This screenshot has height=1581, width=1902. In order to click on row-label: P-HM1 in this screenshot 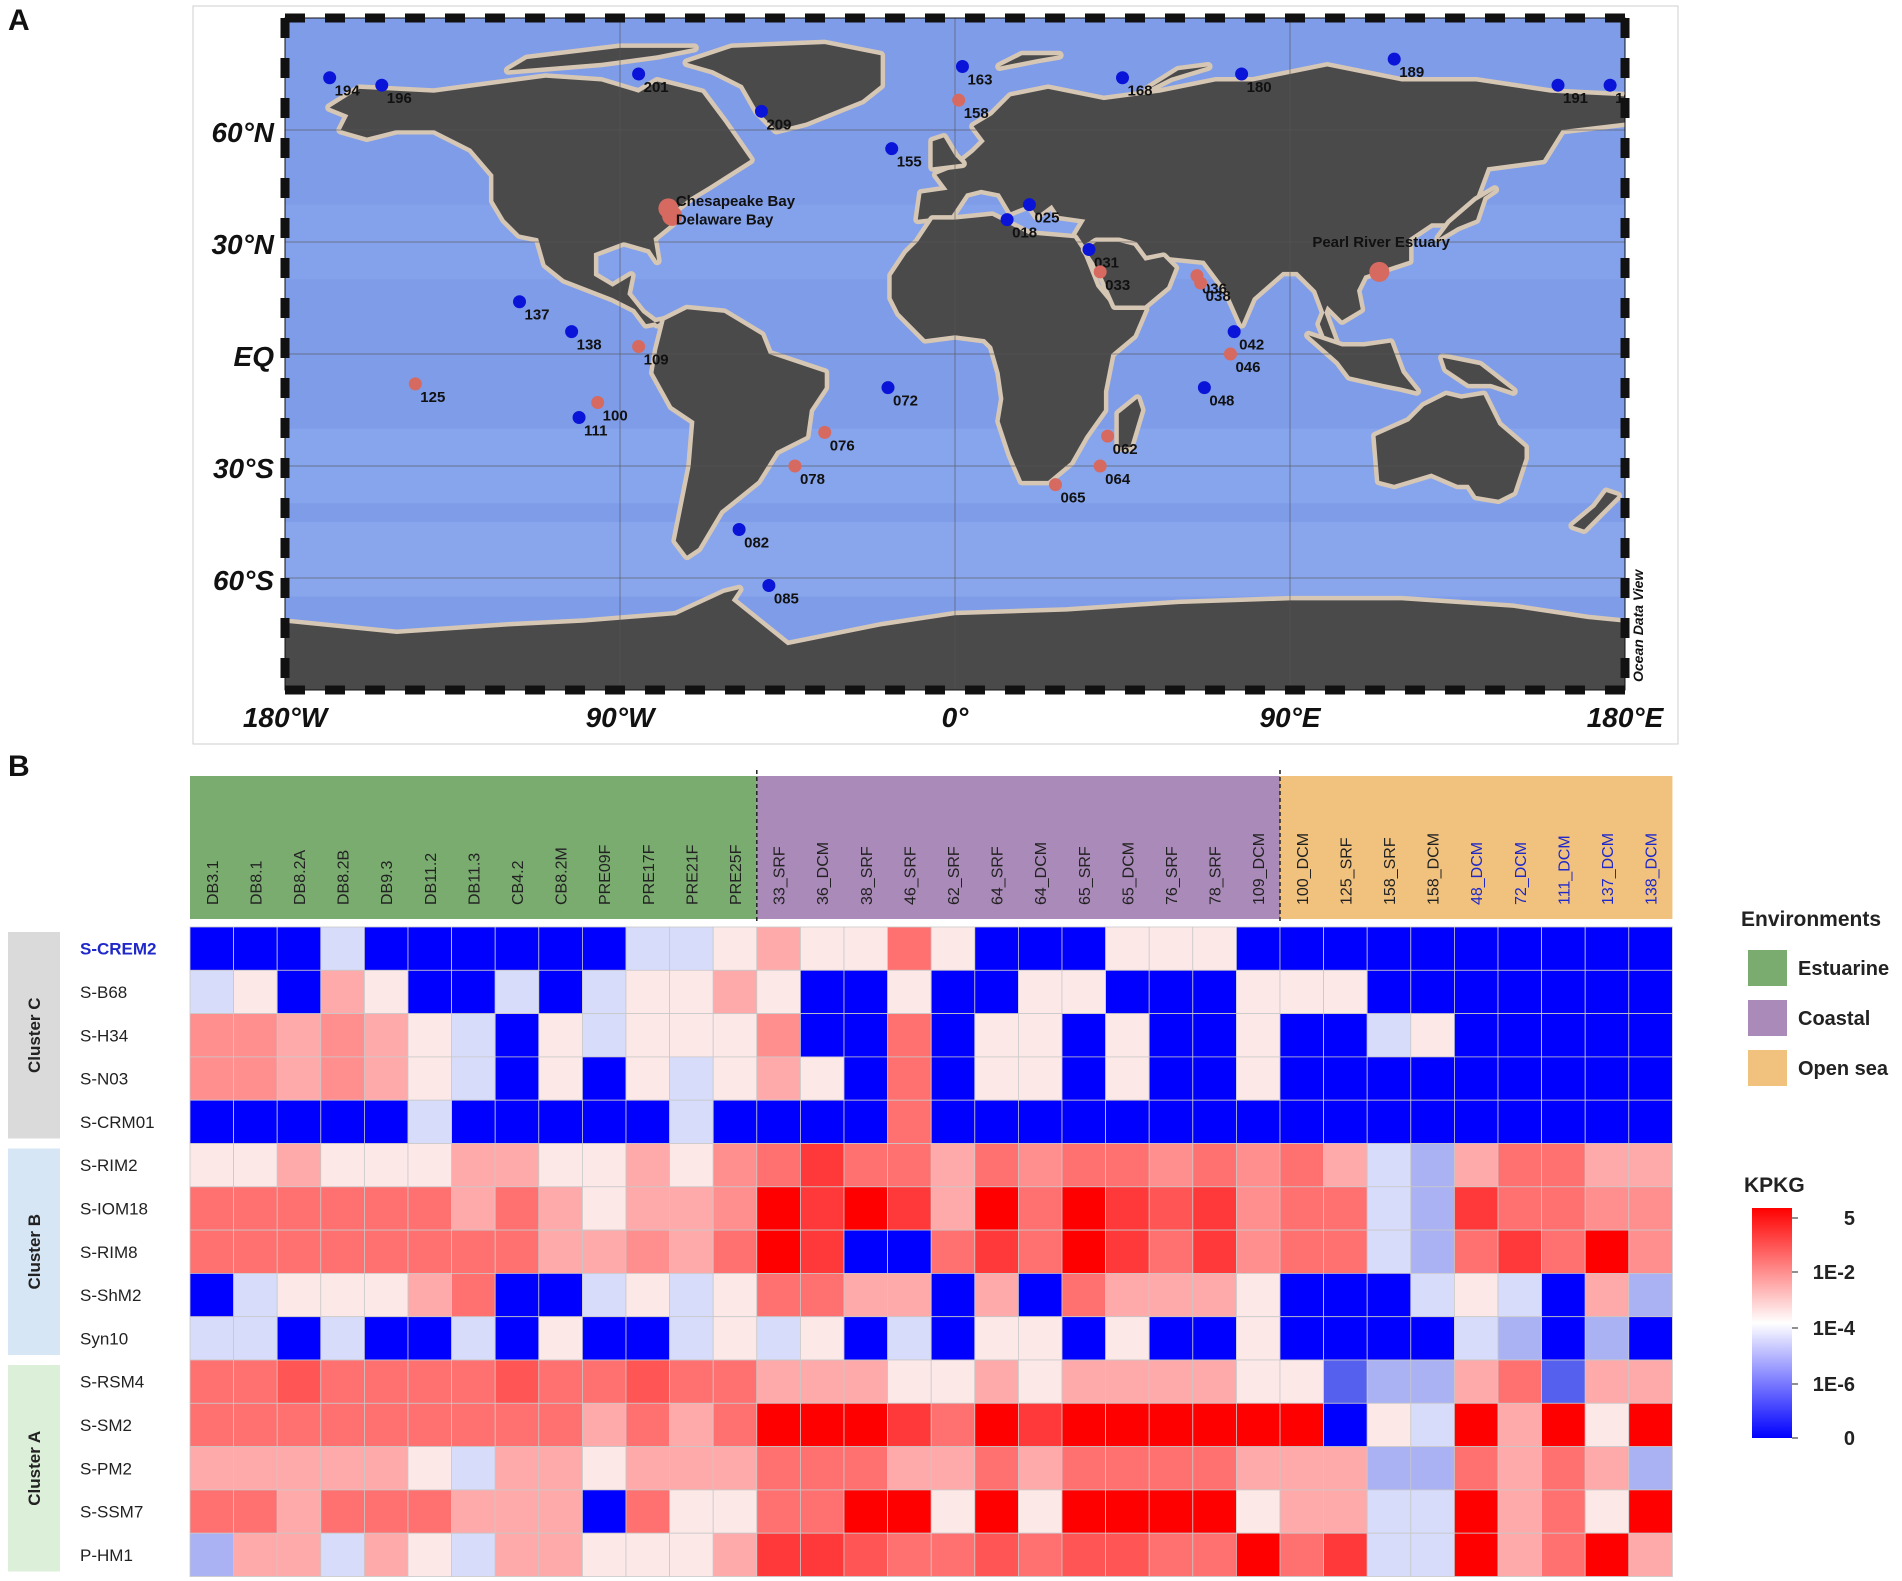, I will do `click(106, 1555)`.